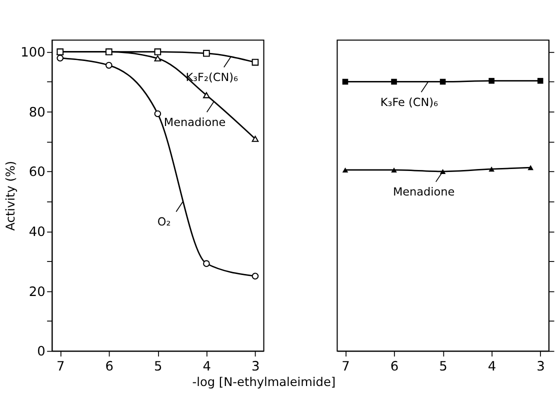 The height and width of the screenshot is (417, 559). Describe the element at coordinates (33, 53) in the screenshot. I see `y-tick-label: 100` at that location.